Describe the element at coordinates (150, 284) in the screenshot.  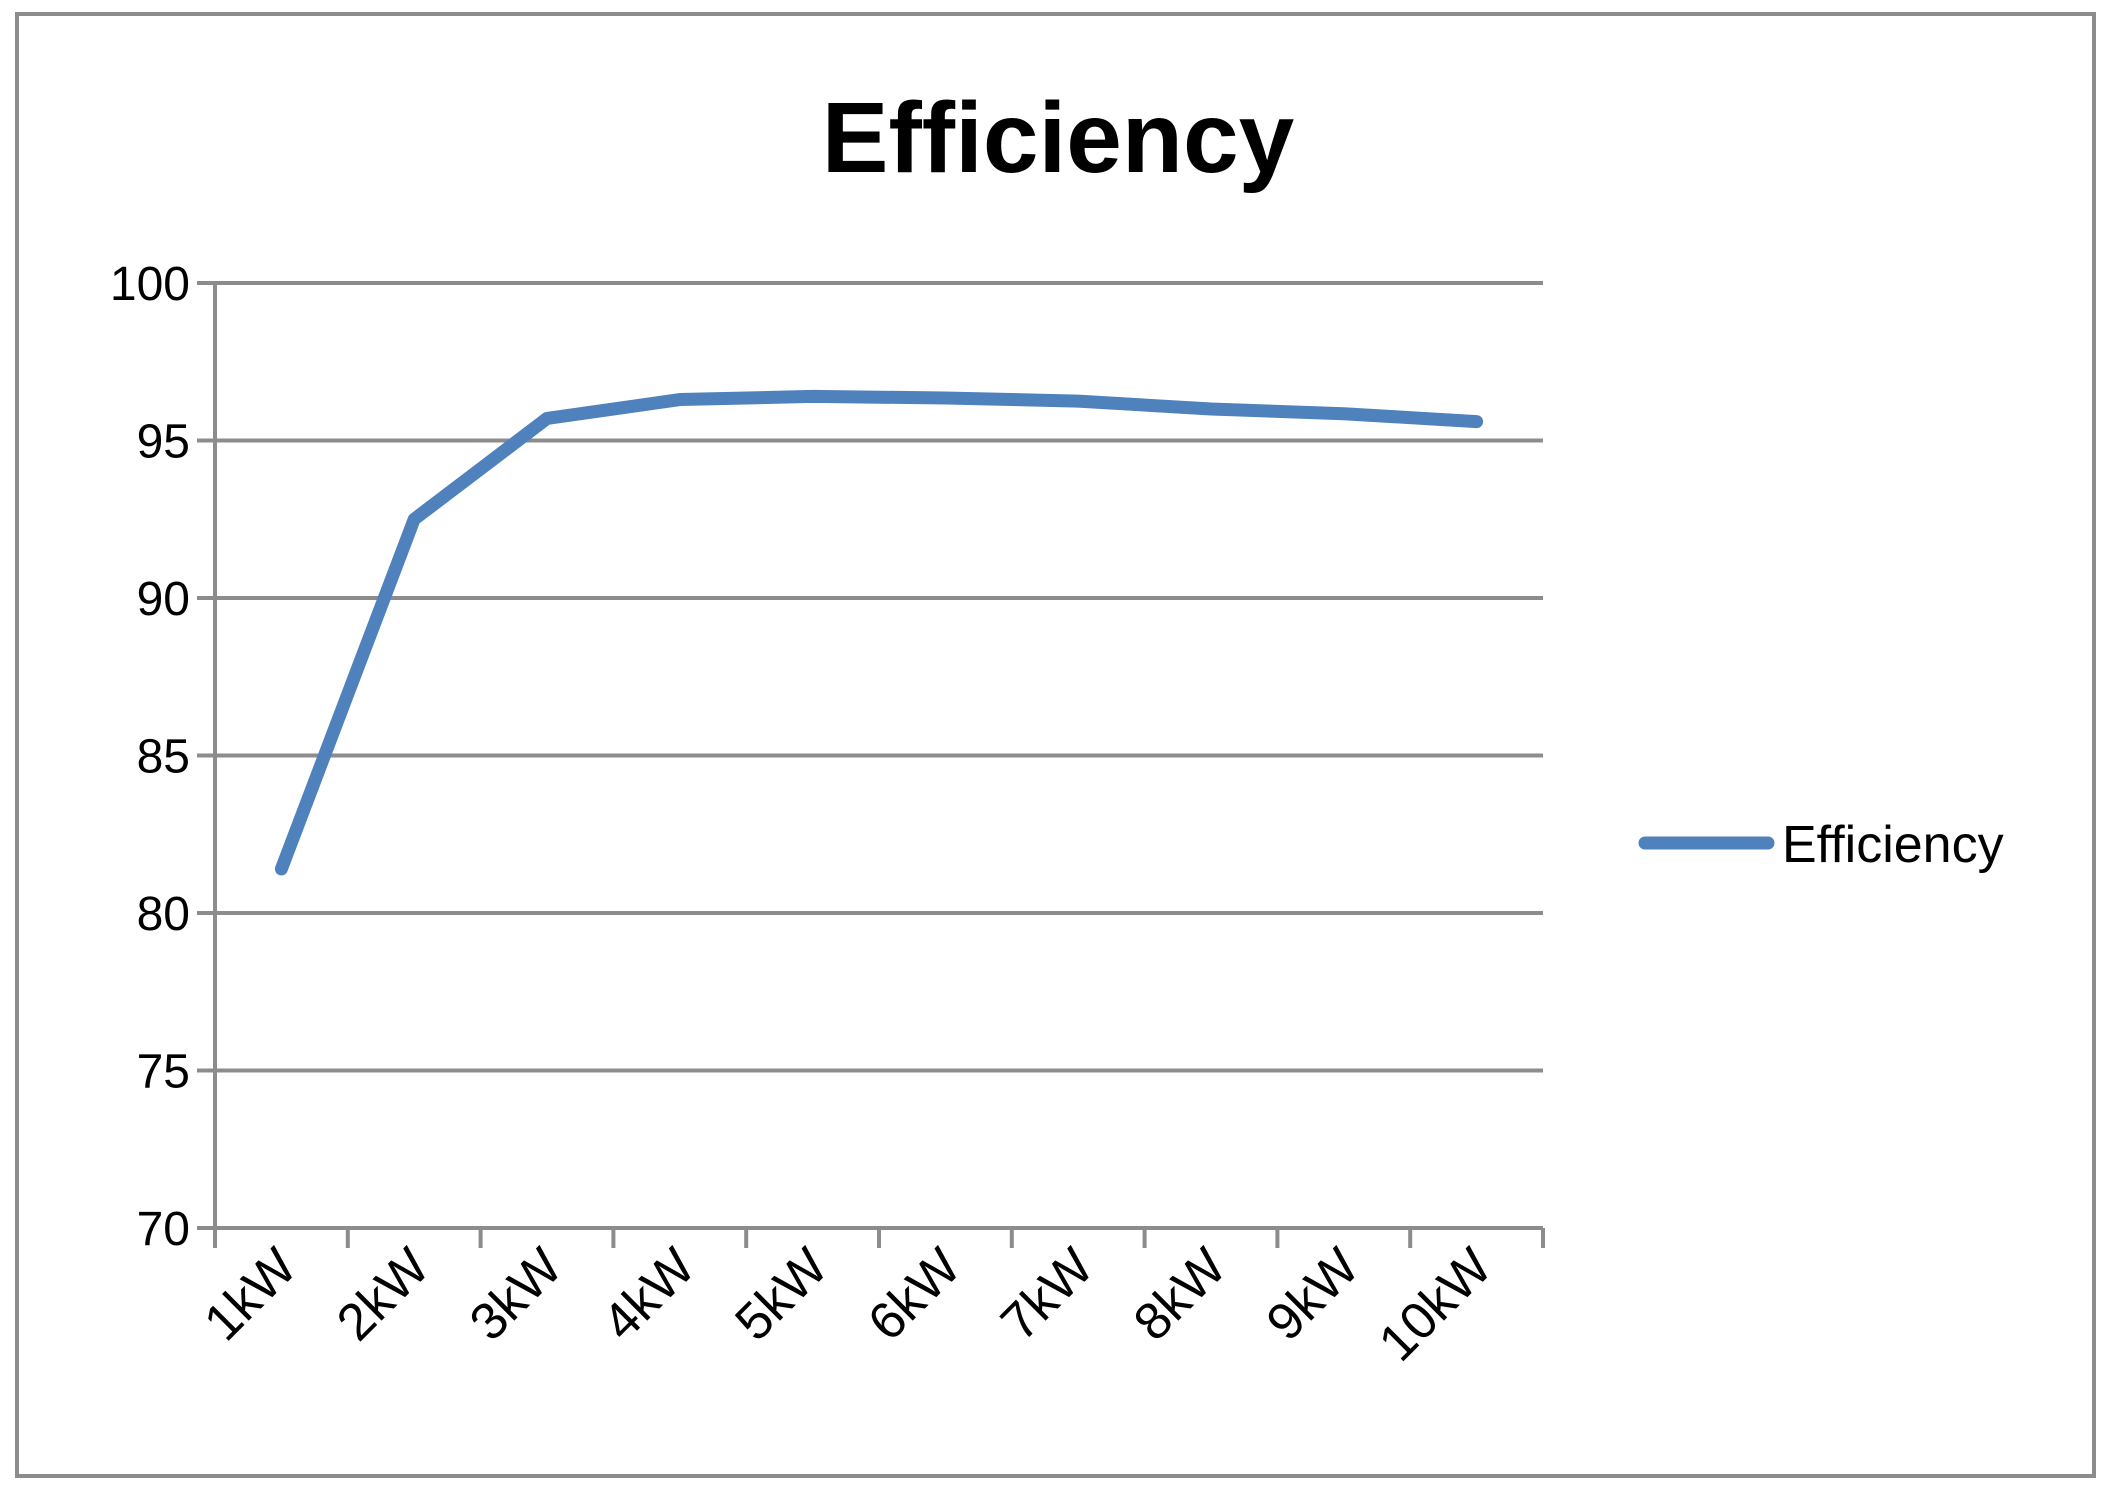
I see `y-tick-label-100: 100` at that location.